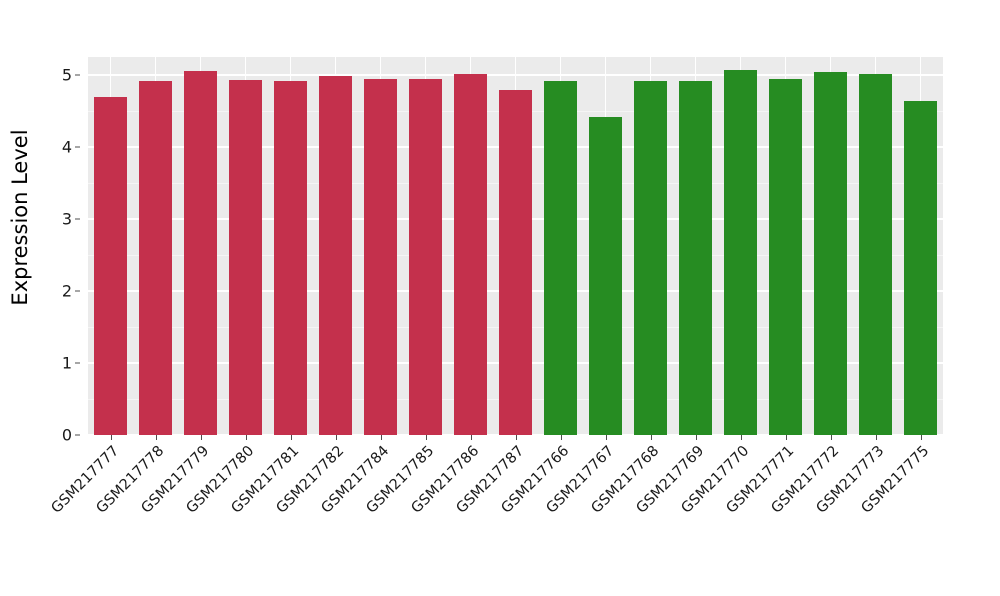 This screenshot has height=596, width=1000. Describe the element at coordinates (66, 147) in the screenshot. I see `y-axis-tick-label: 4` at that location.